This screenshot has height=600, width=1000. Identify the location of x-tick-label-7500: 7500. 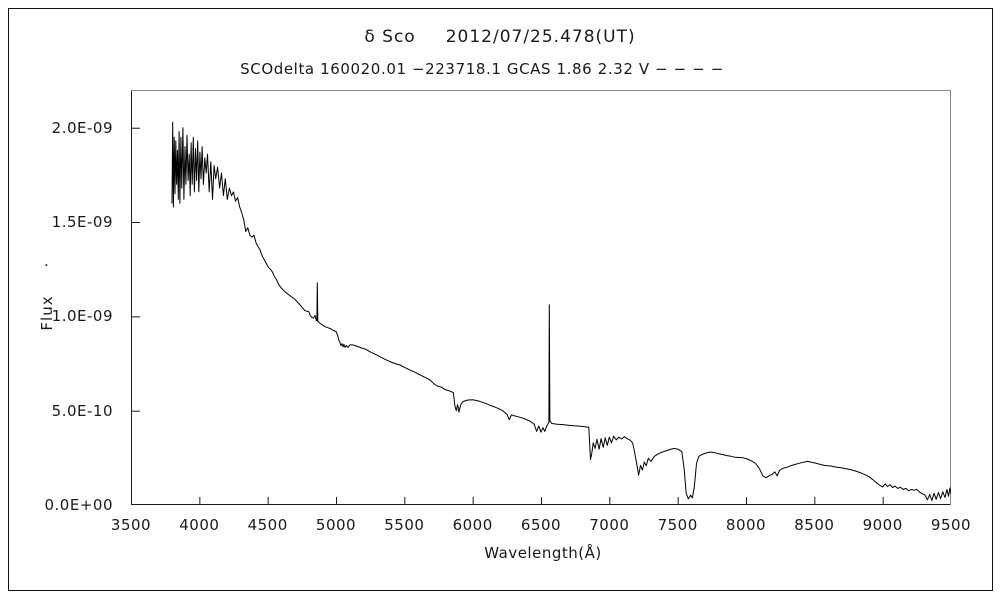
(677, 525).